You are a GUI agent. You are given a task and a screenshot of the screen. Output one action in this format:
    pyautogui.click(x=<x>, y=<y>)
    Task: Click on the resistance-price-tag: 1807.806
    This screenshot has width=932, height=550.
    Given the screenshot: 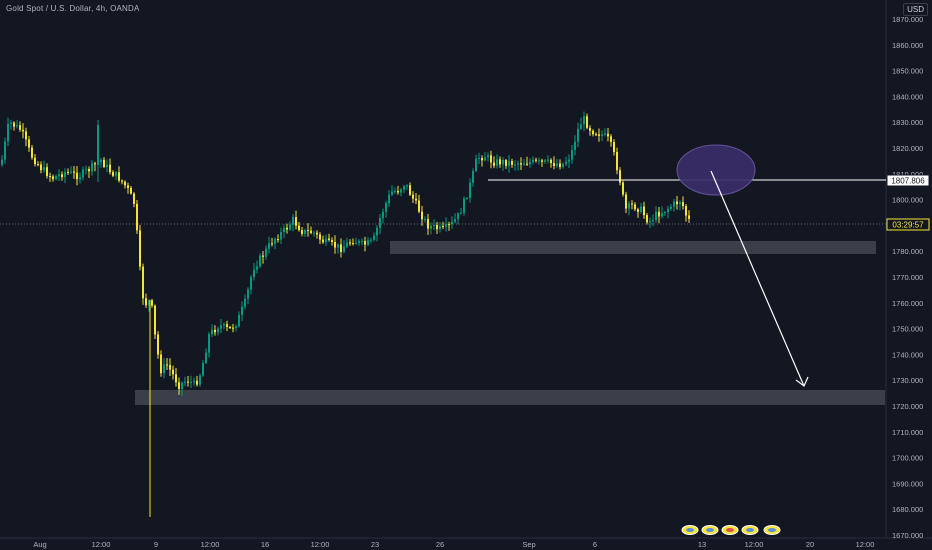 What is the action you would take?
    pyautogui.click(x=908, y=180)
    